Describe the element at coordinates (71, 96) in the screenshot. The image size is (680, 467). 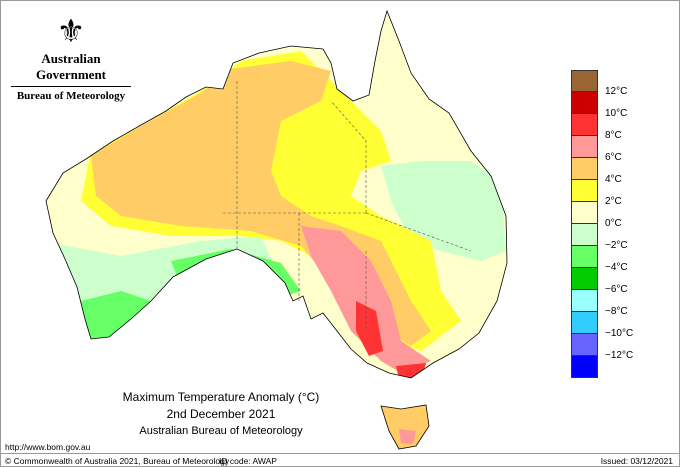
I see `agency-label: Bureau of Meteorology` at that location.